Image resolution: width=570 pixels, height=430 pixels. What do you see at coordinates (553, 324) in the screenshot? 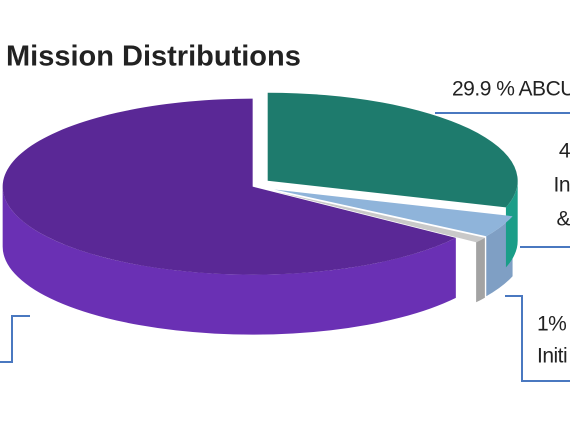
I see `data-label: 1% I` at bounding box center [553, 324].